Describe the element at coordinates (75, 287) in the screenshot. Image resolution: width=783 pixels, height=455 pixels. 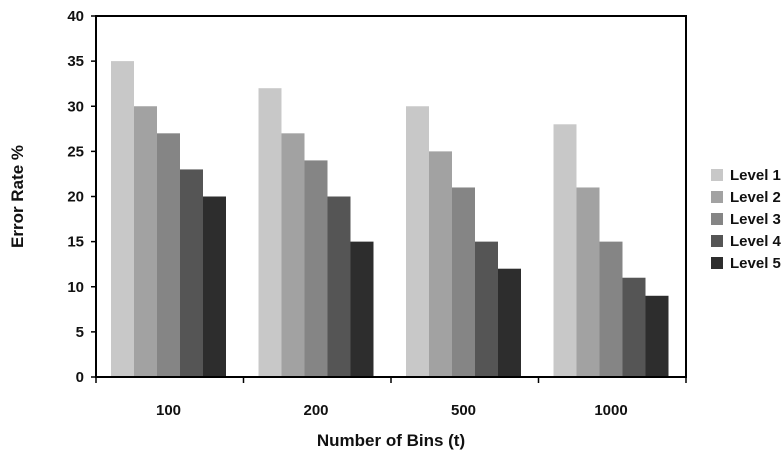
I see `y-tick-label: 10` at that location.